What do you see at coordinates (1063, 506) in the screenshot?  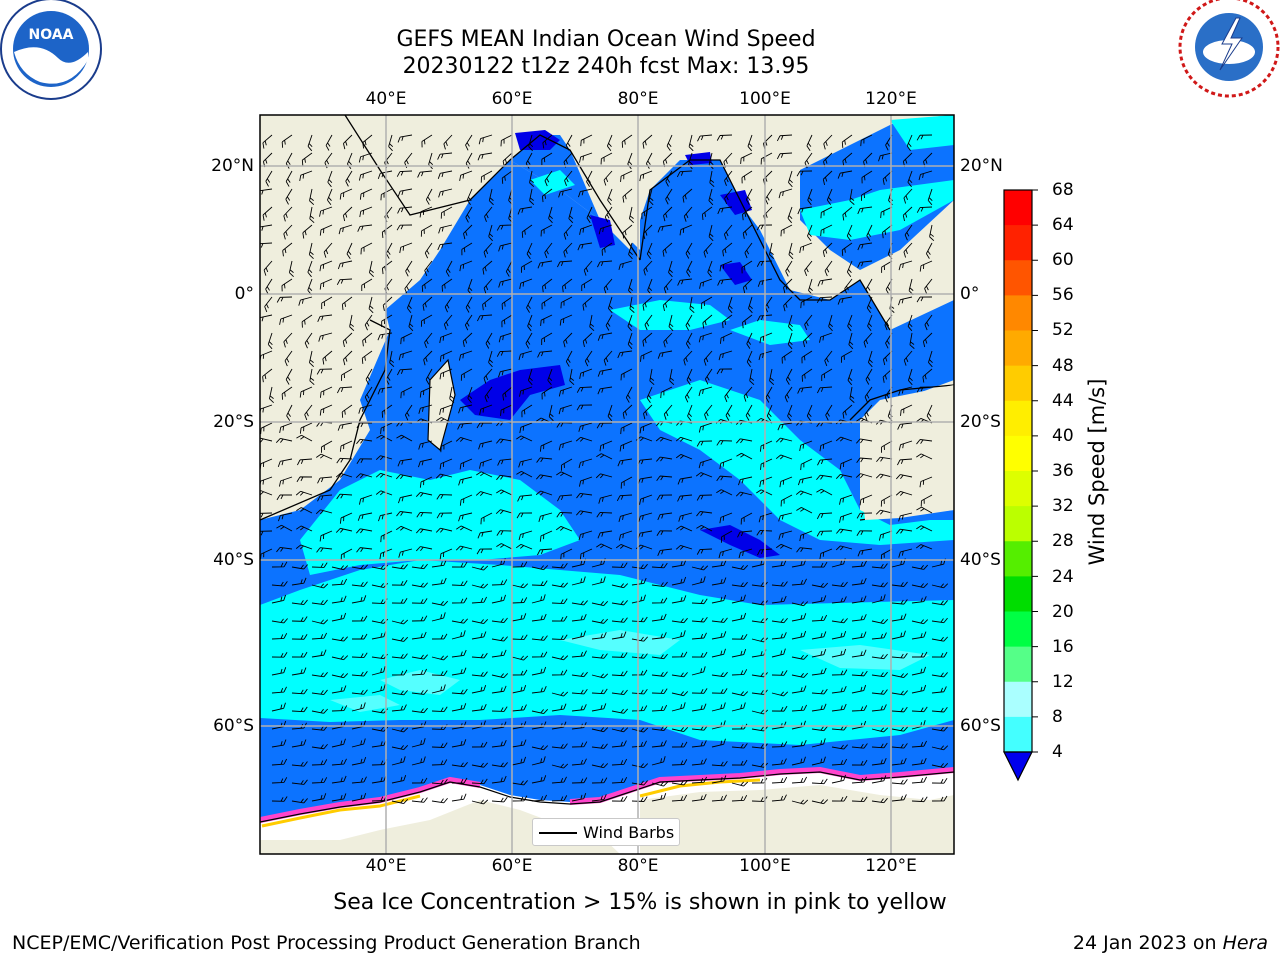 I see `colorbar-tick: 32` at bounding box center [1063, 506].